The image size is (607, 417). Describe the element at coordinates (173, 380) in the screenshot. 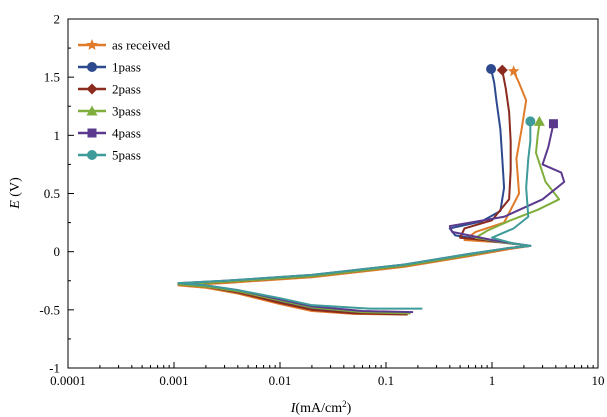

I see `x-tick-label: 0.001` at that location.